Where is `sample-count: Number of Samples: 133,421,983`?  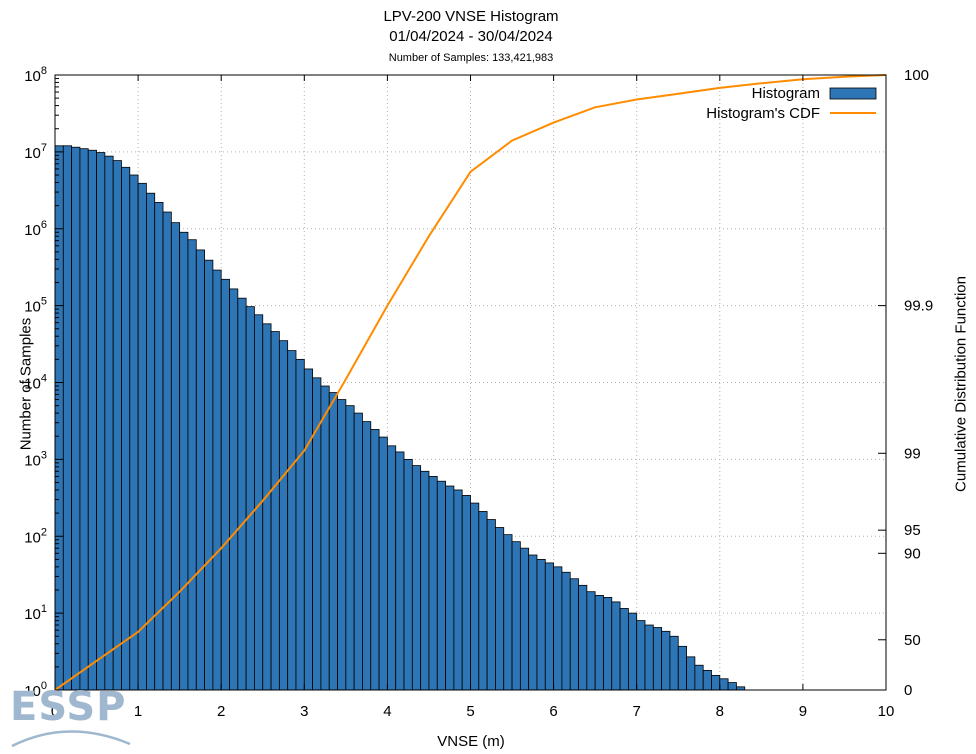 sample-count: Number of Samples: 133,421,983 is located at coordinates (471, 58).